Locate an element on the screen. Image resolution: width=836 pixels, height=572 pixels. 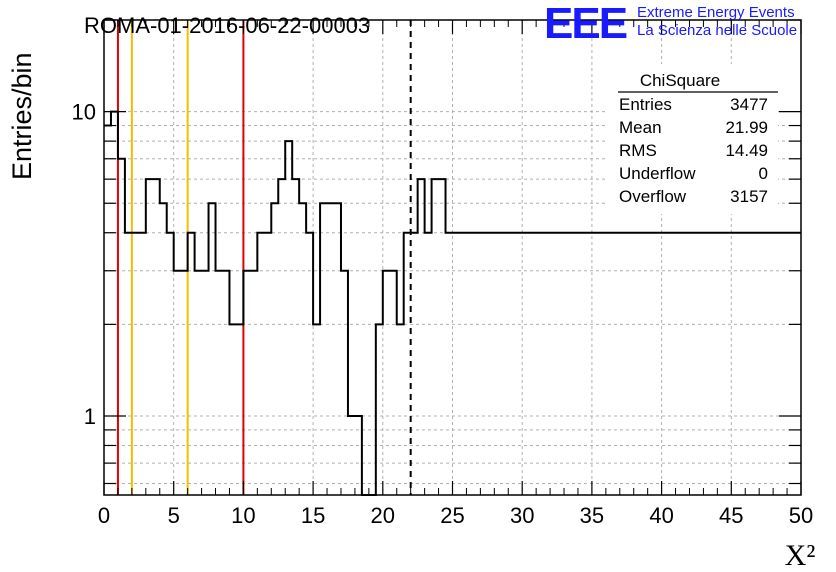
x-tick-label: 20 is located at coordinates (383, 515).